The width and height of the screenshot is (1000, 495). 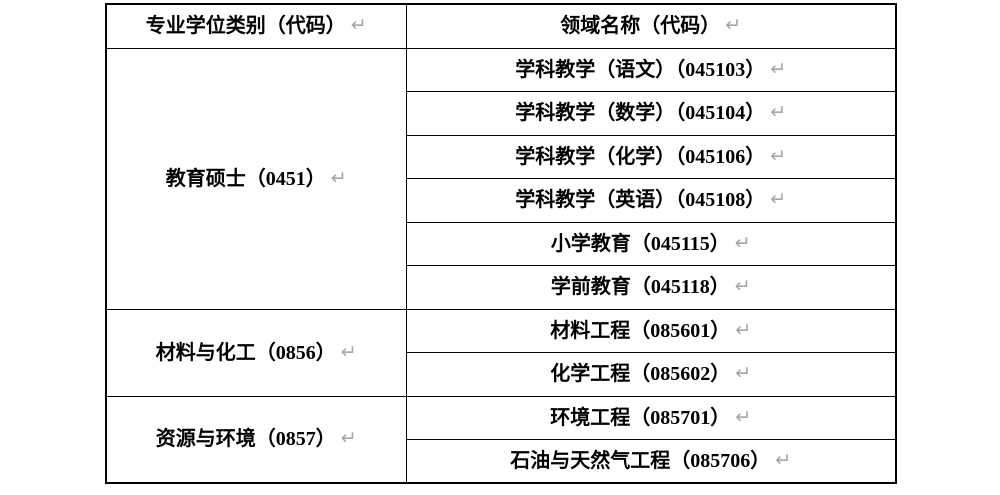 I want to click on field-cell: 小学教育（045115） ↵, so click(x=651, y=243).